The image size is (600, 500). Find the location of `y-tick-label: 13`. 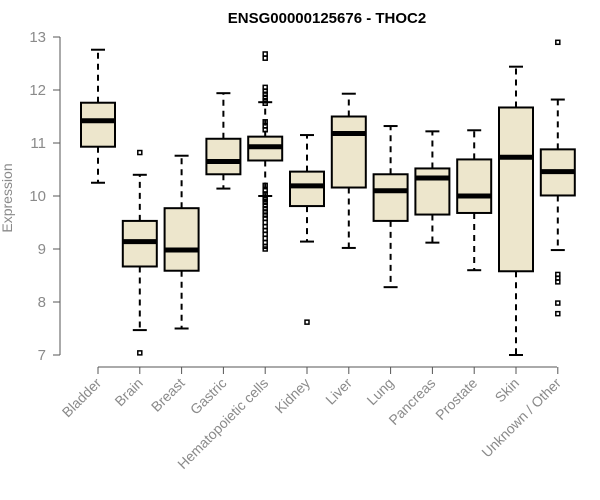

y-tick-label: 13 is located at coordinates (37, 37).